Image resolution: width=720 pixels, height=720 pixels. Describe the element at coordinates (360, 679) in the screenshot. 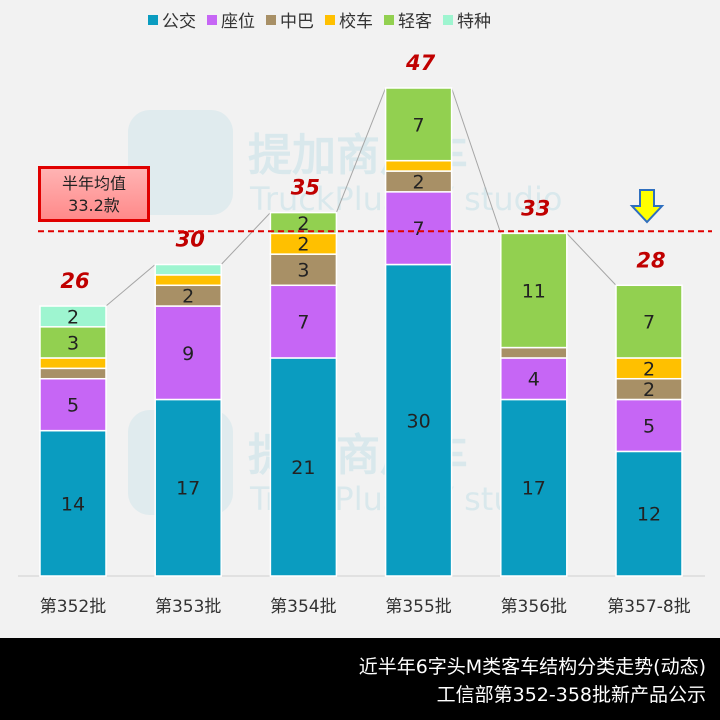

I see `footer: 近半年6字头M类客车结构分类走势(动态) 工信部第352-358批新产品公示` at that location.